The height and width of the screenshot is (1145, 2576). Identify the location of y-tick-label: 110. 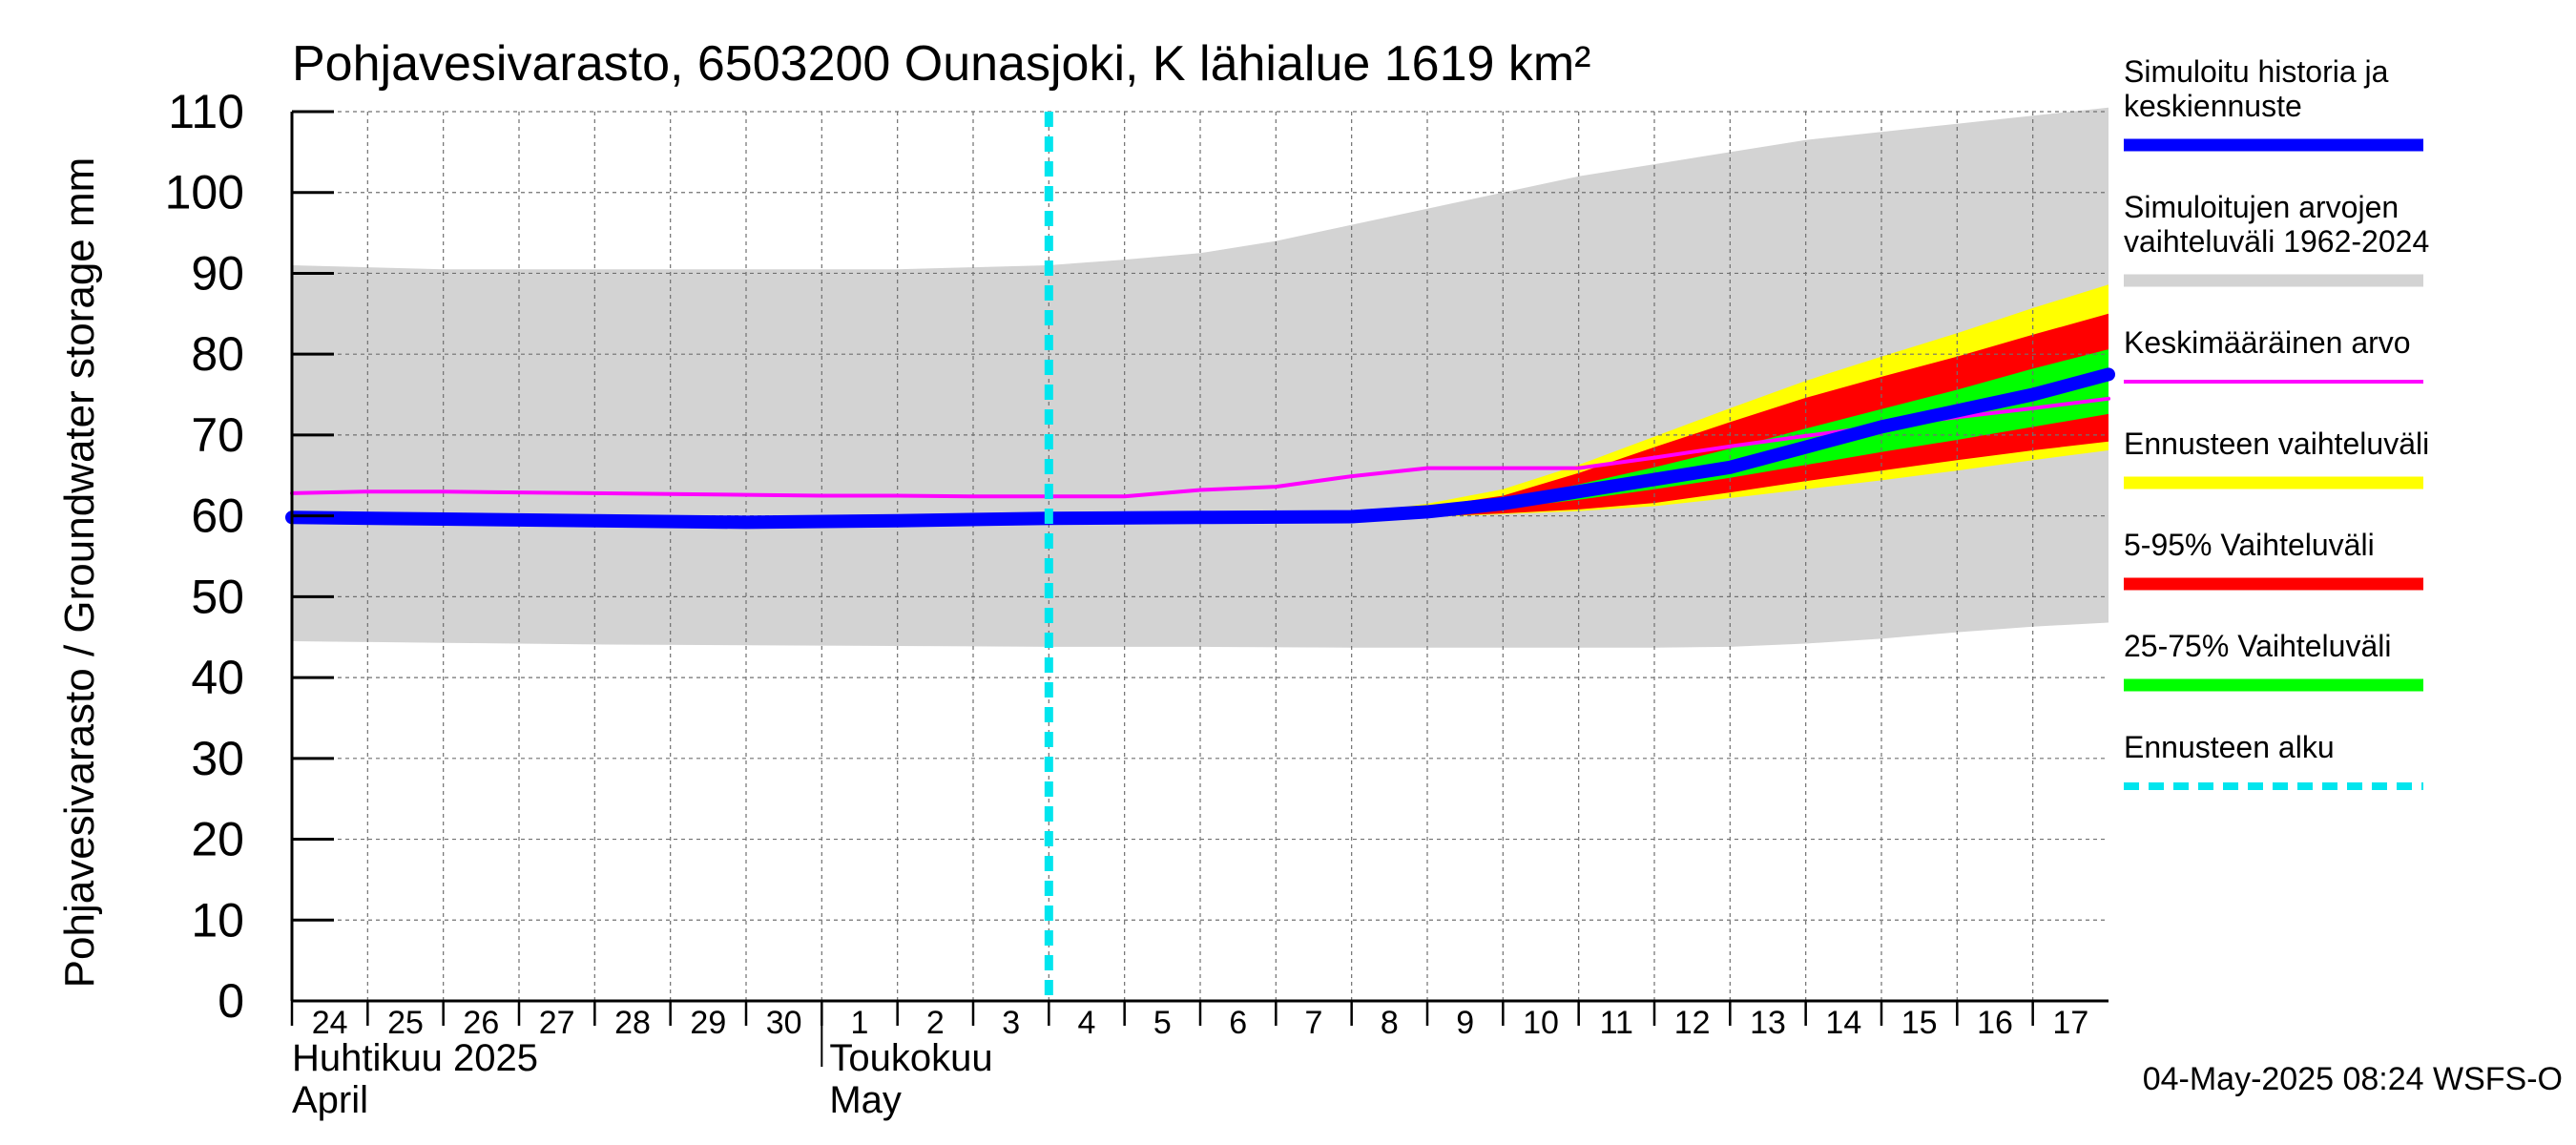
(206, 112).